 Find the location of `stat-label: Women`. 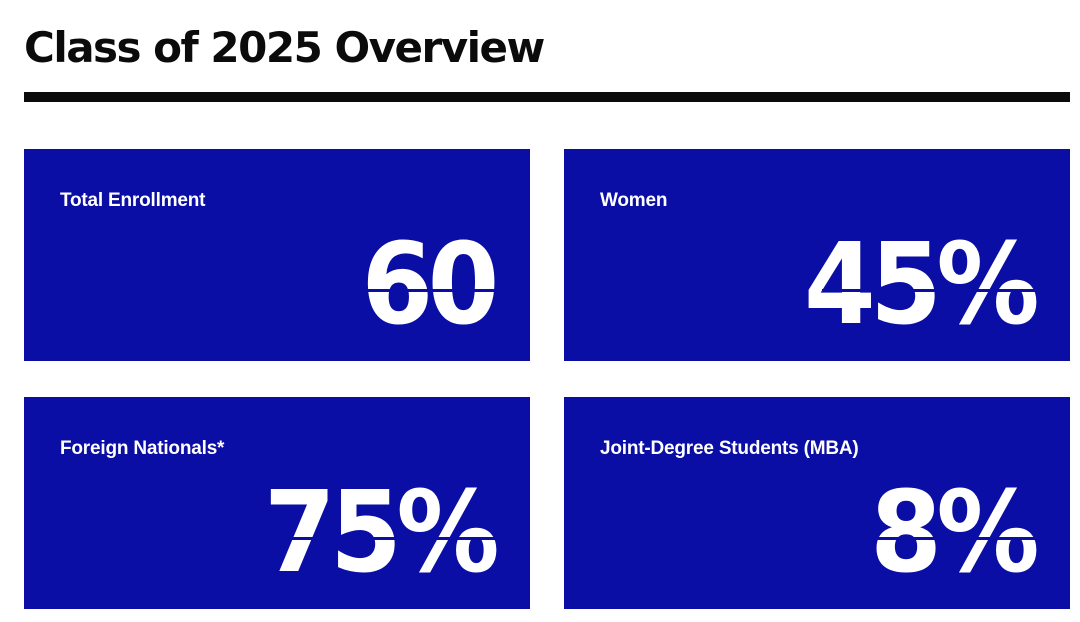

stat-label: Women is located at coordinates (634, 200).